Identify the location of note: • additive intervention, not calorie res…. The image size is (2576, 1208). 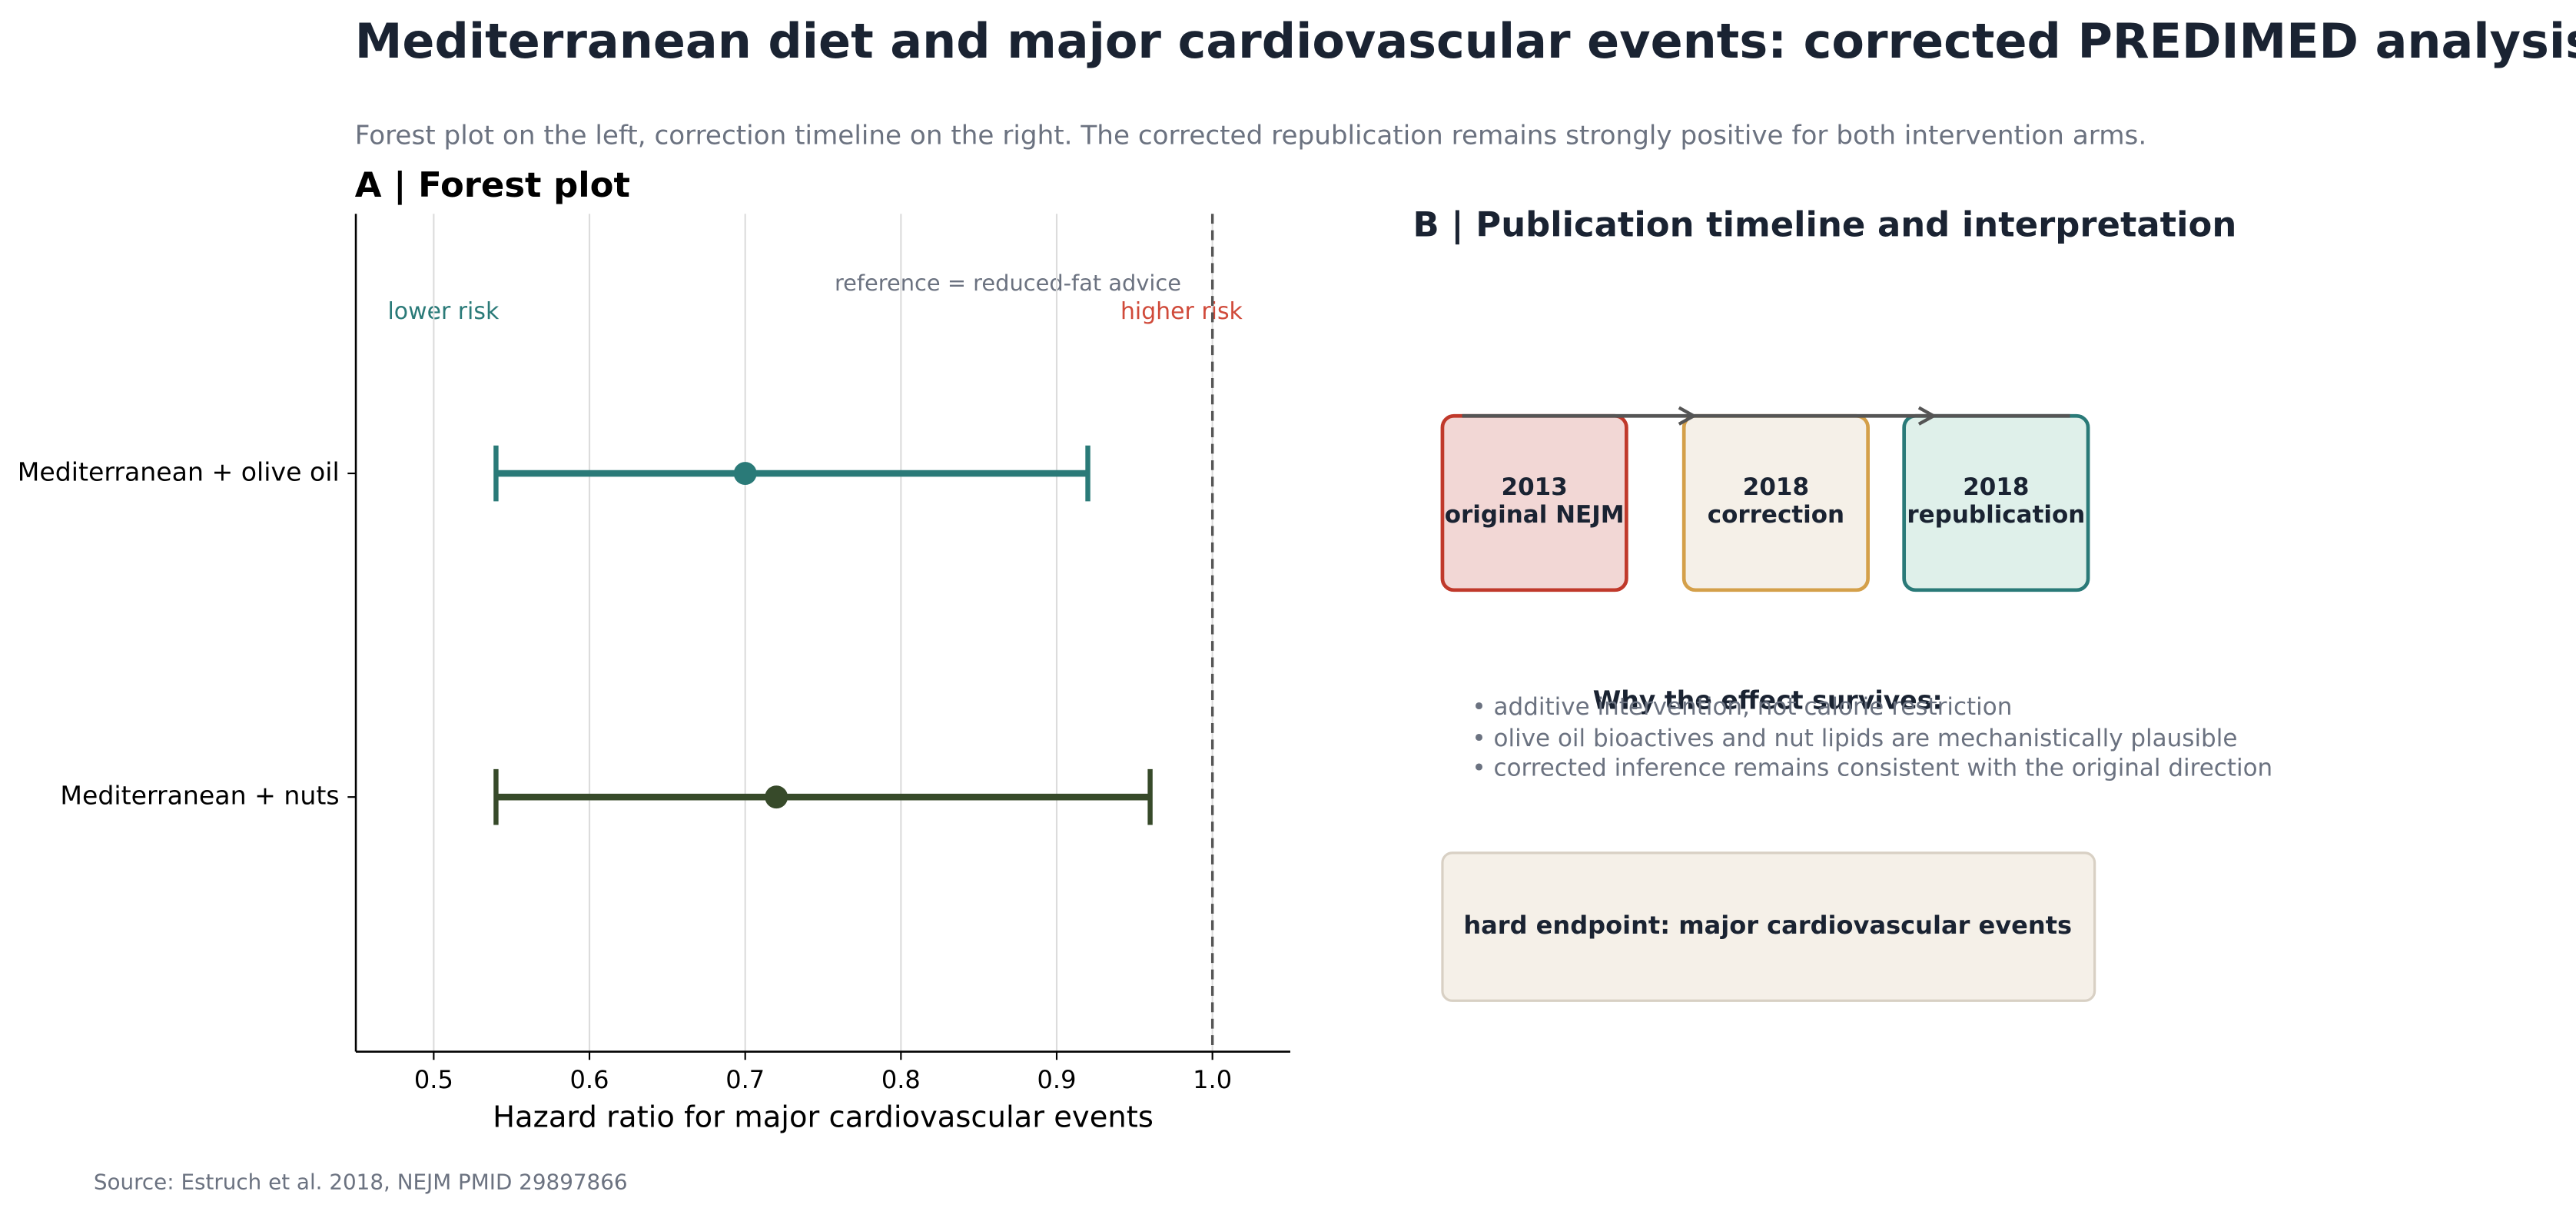
(1742, 707).